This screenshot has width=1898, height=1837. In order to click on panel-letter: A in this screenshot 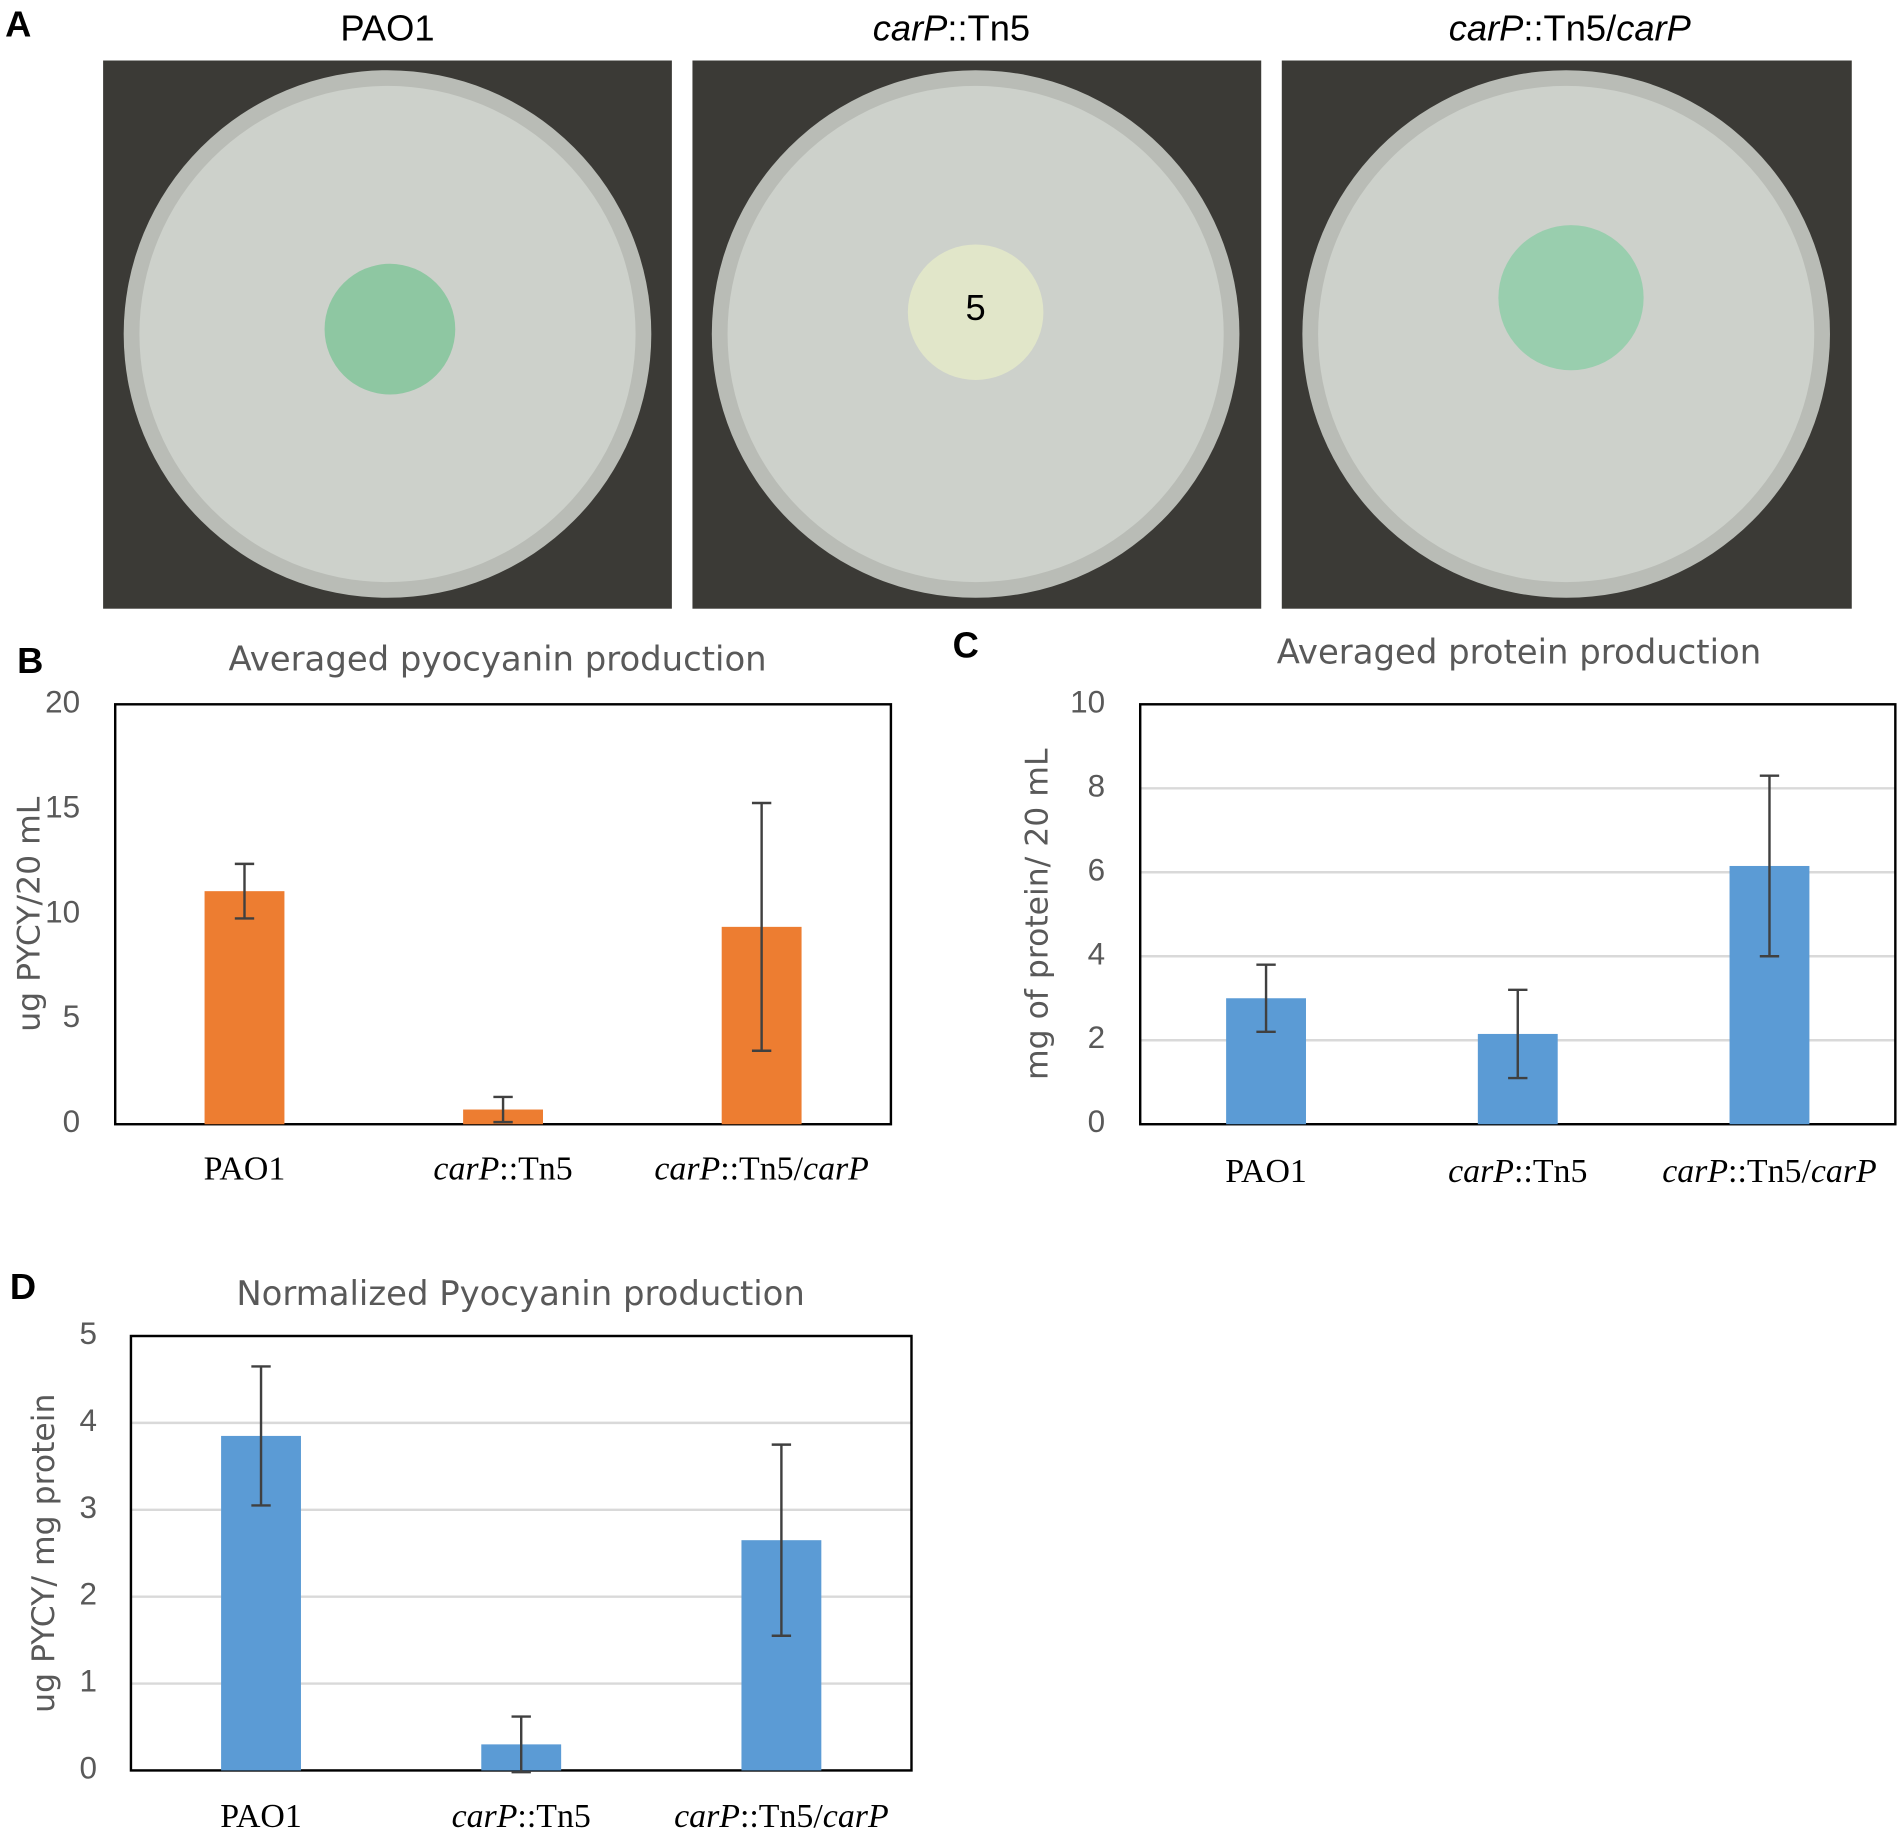, I will do `click(18, 23)`.